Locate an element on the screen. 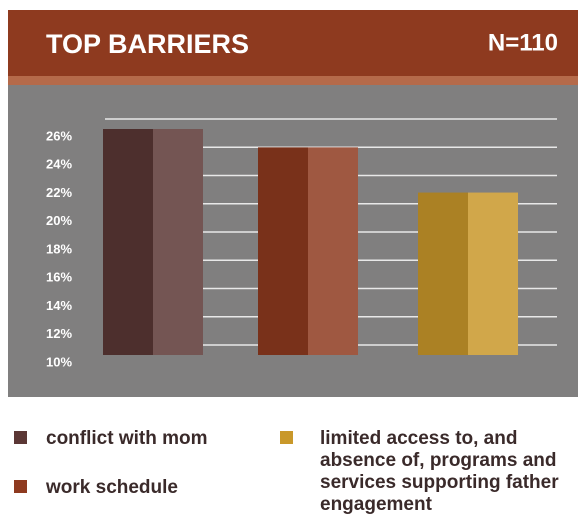  chart-subtitle: N=110 is located at coordinates (523, 42).